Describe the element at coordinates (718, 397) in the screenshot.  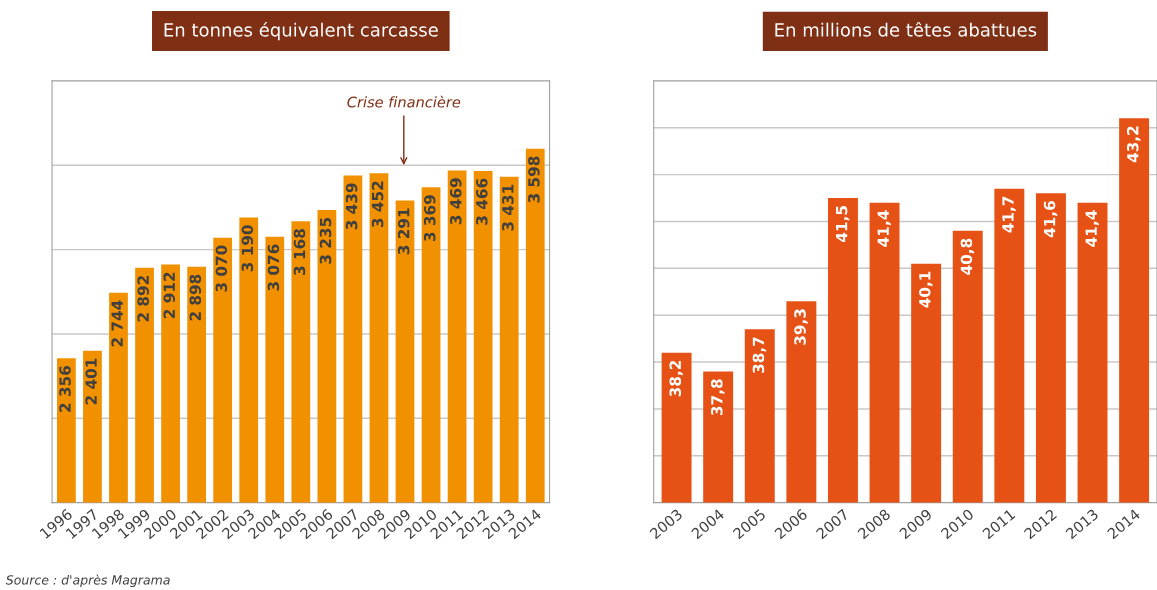
I see `data-label: 37,8` at that location.